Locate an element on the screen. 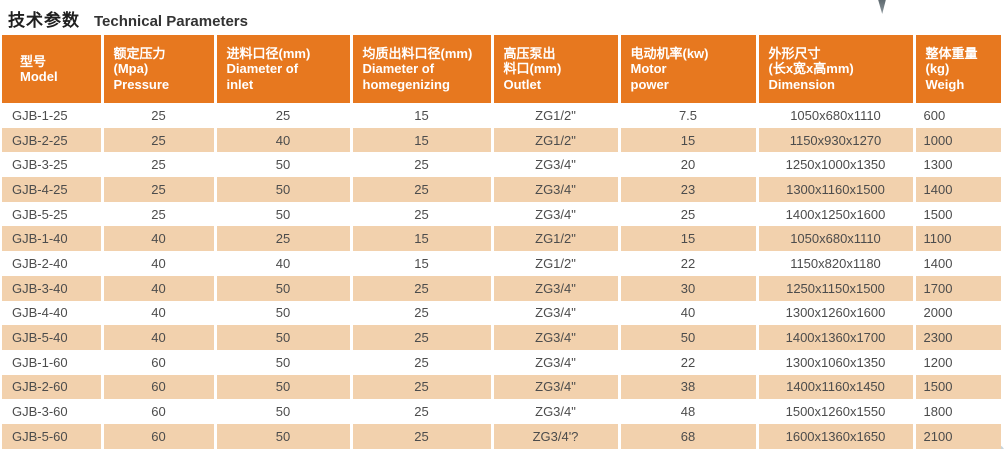 Image resolution: width=1005 pixels, height=449 pixels. table-row: GJB-5-25 25 50 25 ZG3/4" 25 1400x1250x1600 1500 is located at coordinates (501, 214).